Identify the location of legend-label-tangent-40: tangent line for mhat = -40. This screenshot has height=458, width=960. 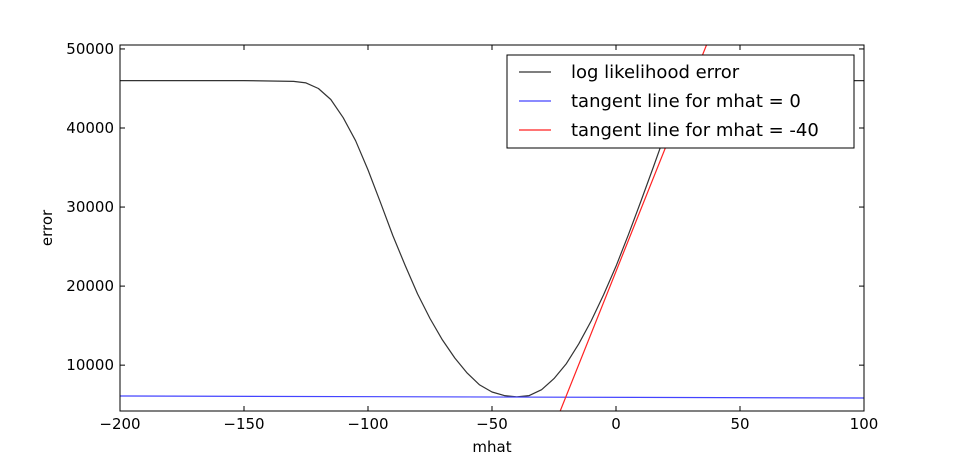
(695, 130).